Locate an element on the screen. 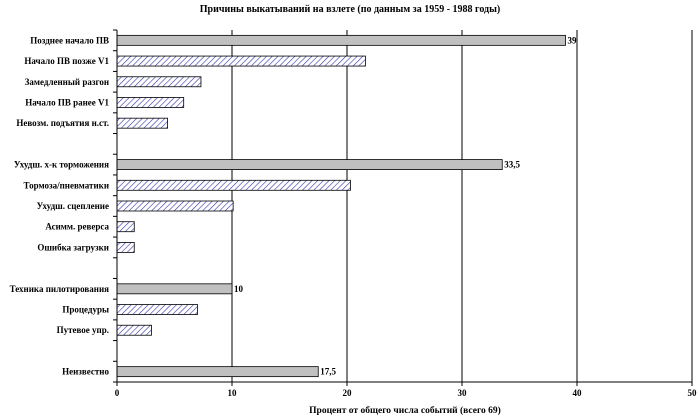 The height and width of the screenshot is (420, 700). data-label: 10 is located at coordinates (239, 289).